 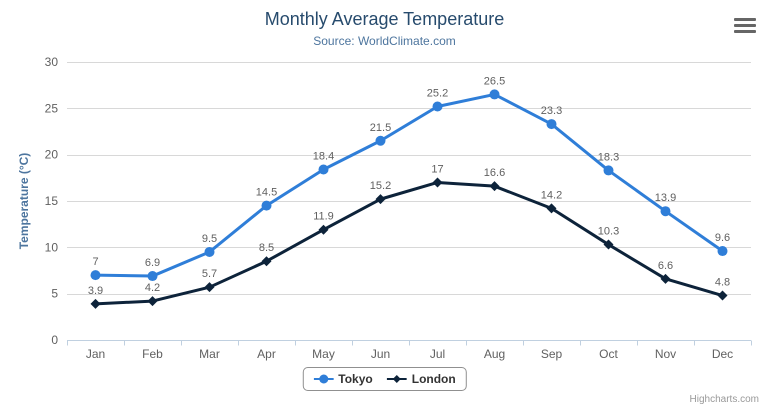 I want to click on data-label: 11.9, so click(x=323, y=217).